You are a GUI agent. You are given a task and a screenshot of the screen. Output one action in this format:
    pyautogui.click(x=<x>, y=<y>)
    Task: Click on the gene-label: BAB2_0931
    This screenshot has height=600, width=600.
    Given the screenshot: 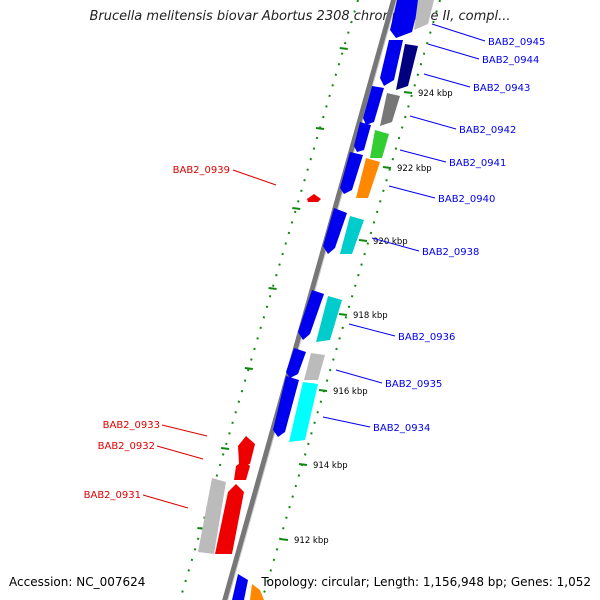 What is the action you would take?
    pyautogui.click(x=112, y=495)
    